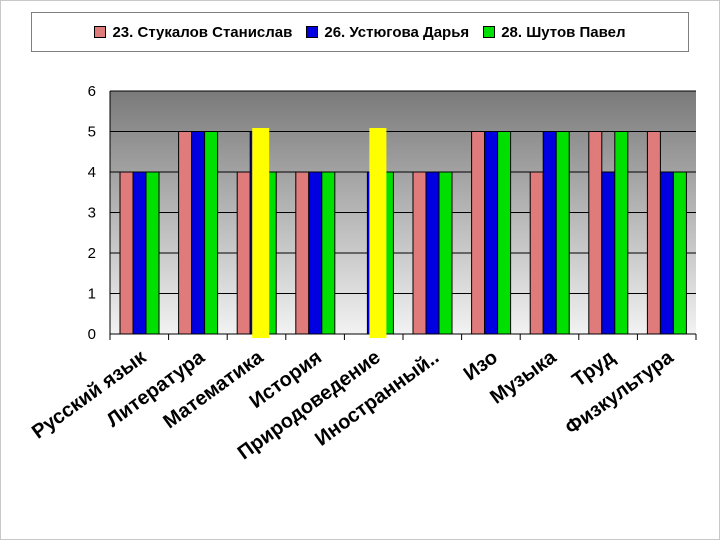 The image size is (720, 540). What do you see at coordinates (92, 253) in the screenshot?
I see `y-tick-label: 2` at bounding box center [92, 253].